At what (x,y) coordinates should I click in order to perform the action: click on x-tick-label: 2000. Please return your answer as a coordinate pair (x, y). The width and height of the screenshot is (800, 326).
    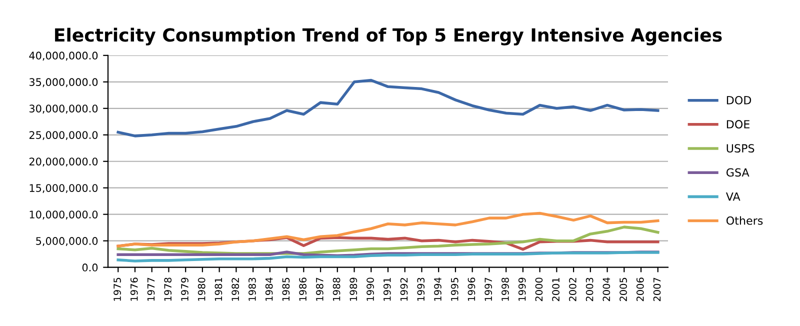
    Looking at the image, I should click on (539, 290).